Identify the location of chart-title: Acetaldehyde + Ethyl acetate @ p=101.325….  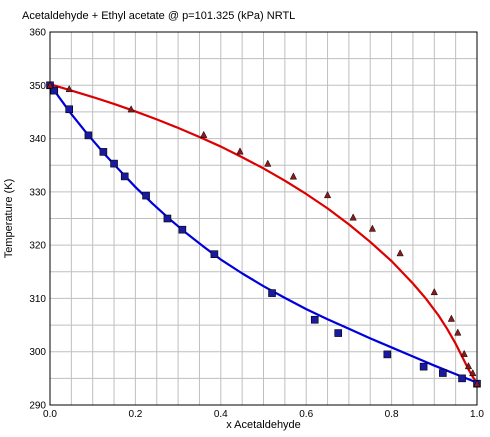
(158, 16).